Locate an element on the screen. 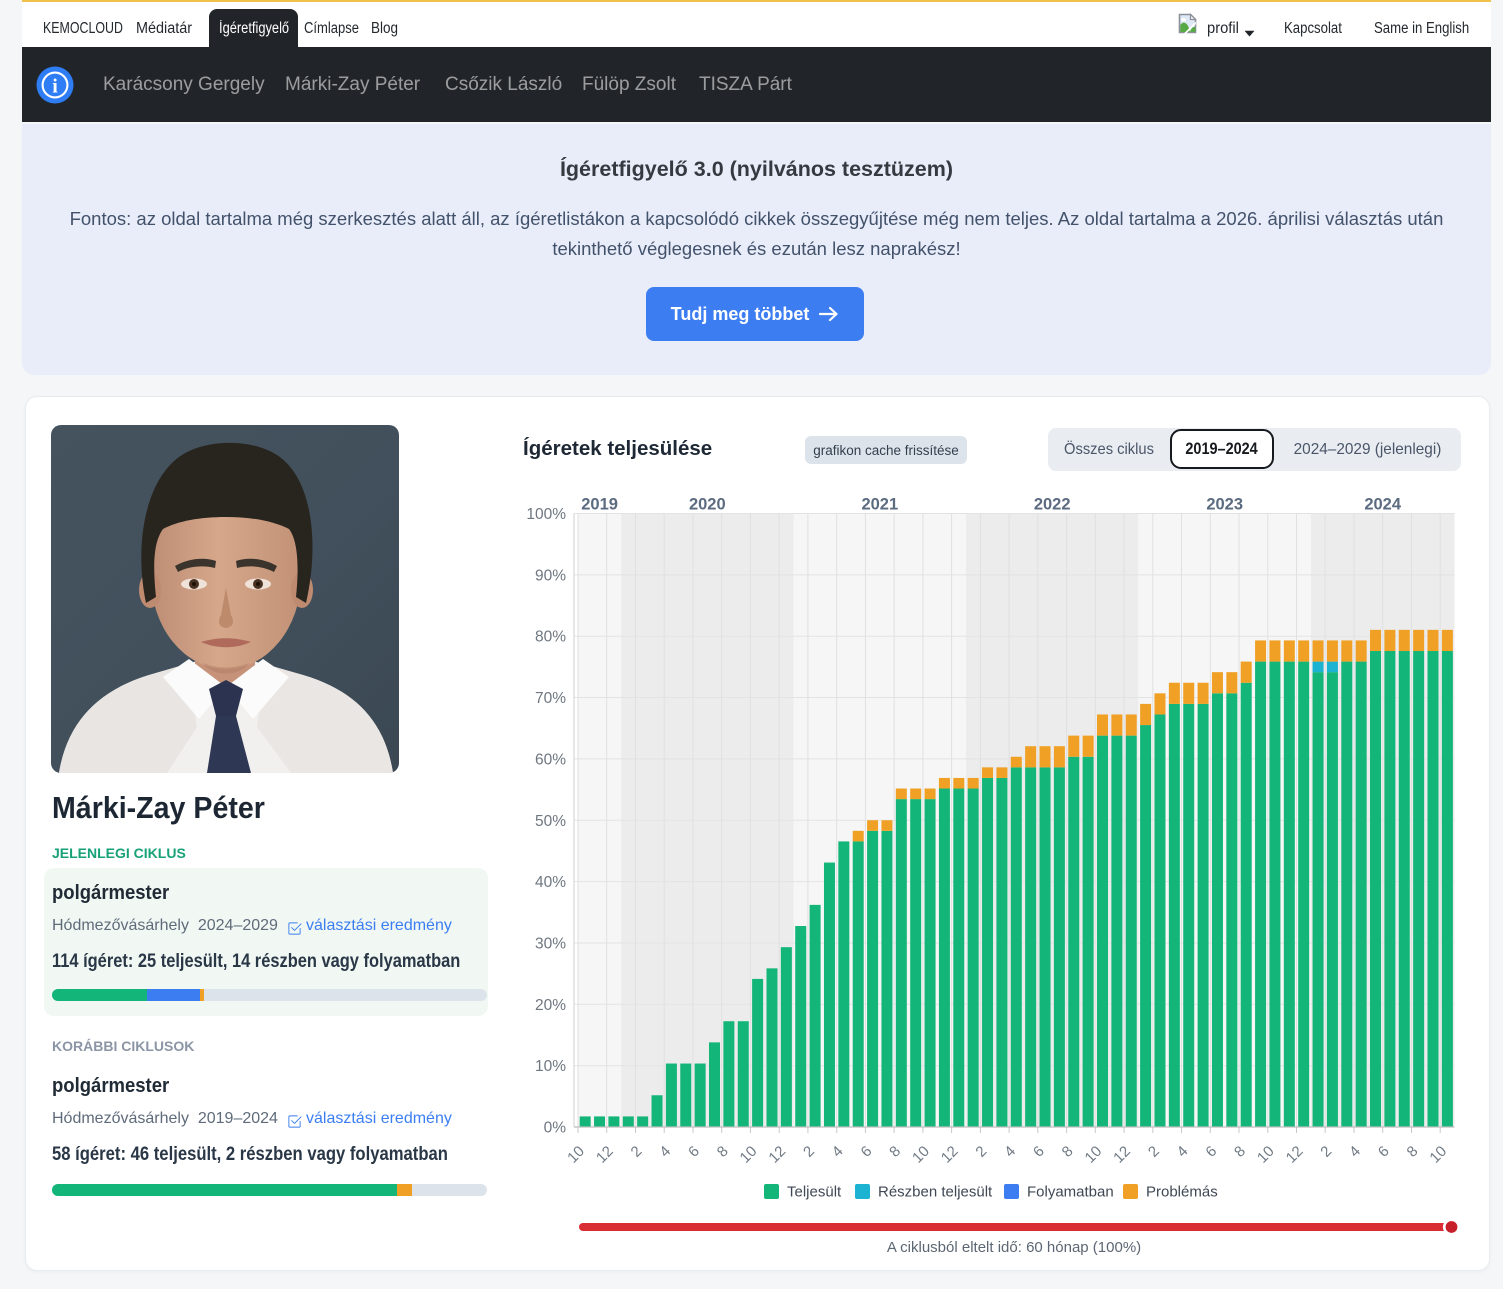  svg-text: Folyamatban is located at coordinates (1070, 1192).